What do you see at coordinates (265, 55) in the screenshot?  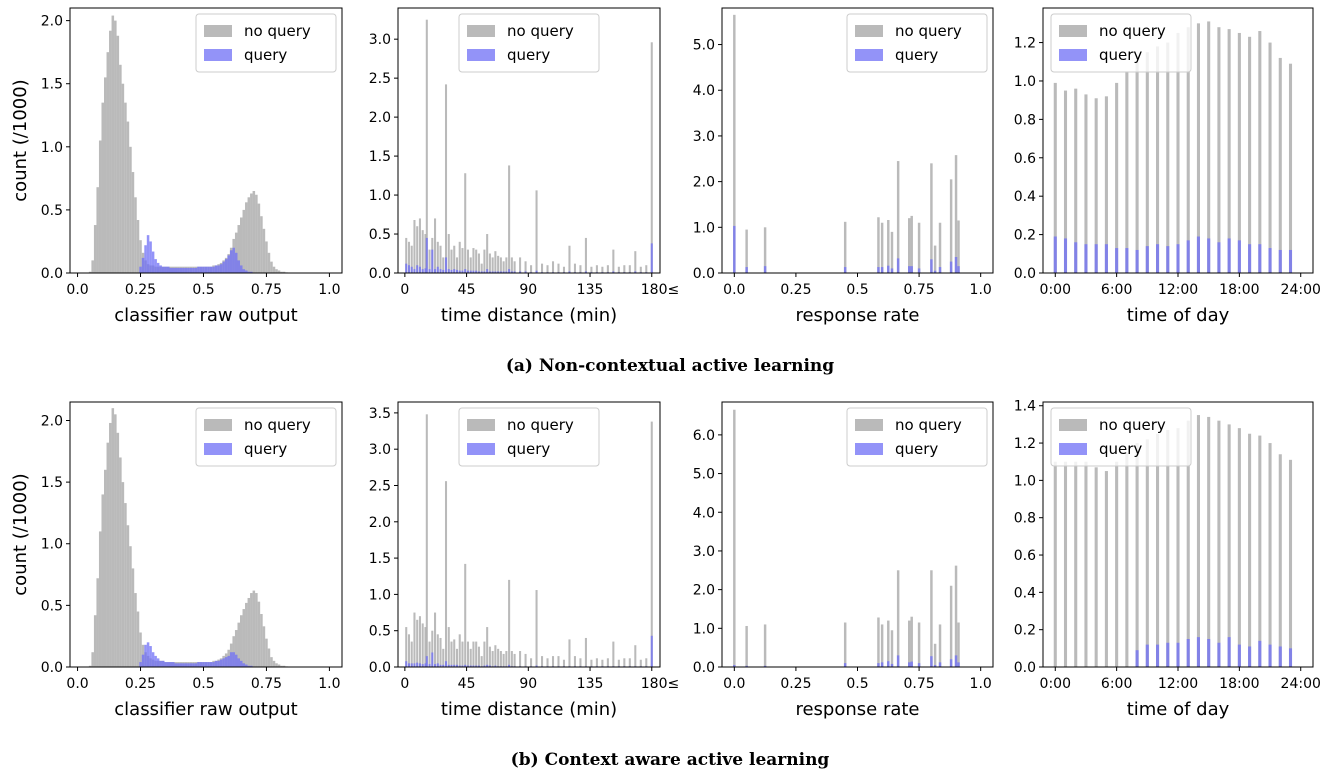 I see `legend-label-query: query` at bounding box center [265, 55].